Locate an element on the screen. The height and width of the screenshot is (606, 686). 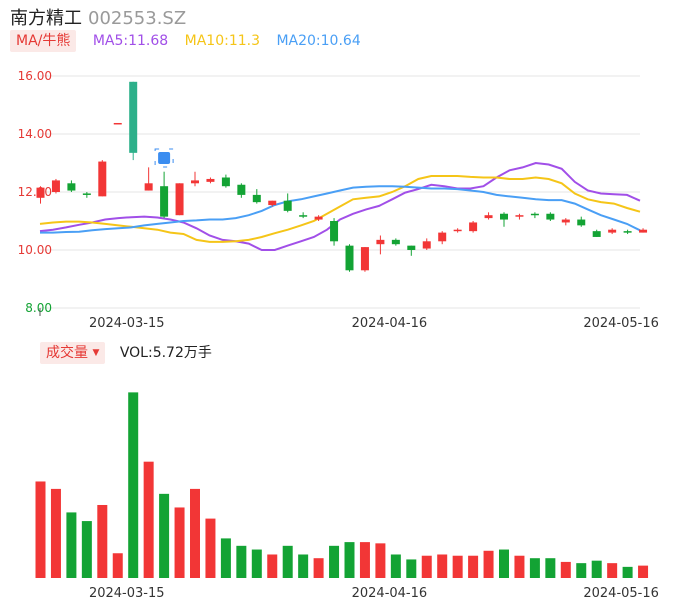
volume-header: 成交量 ▼ VOL:5.72万手 is located at coordinates (126, 353).